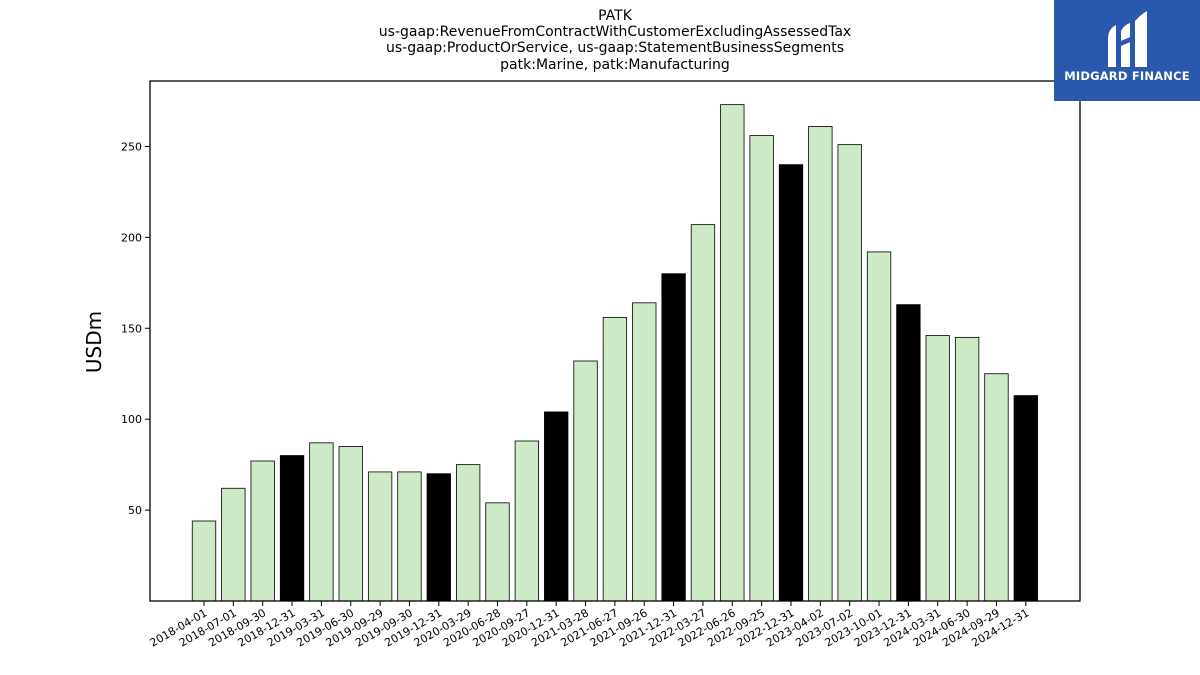  What do you see at coordinates (135, 510) in the screenshot?
I see `y-tick-label: 50` at bounding box center [135, 510].